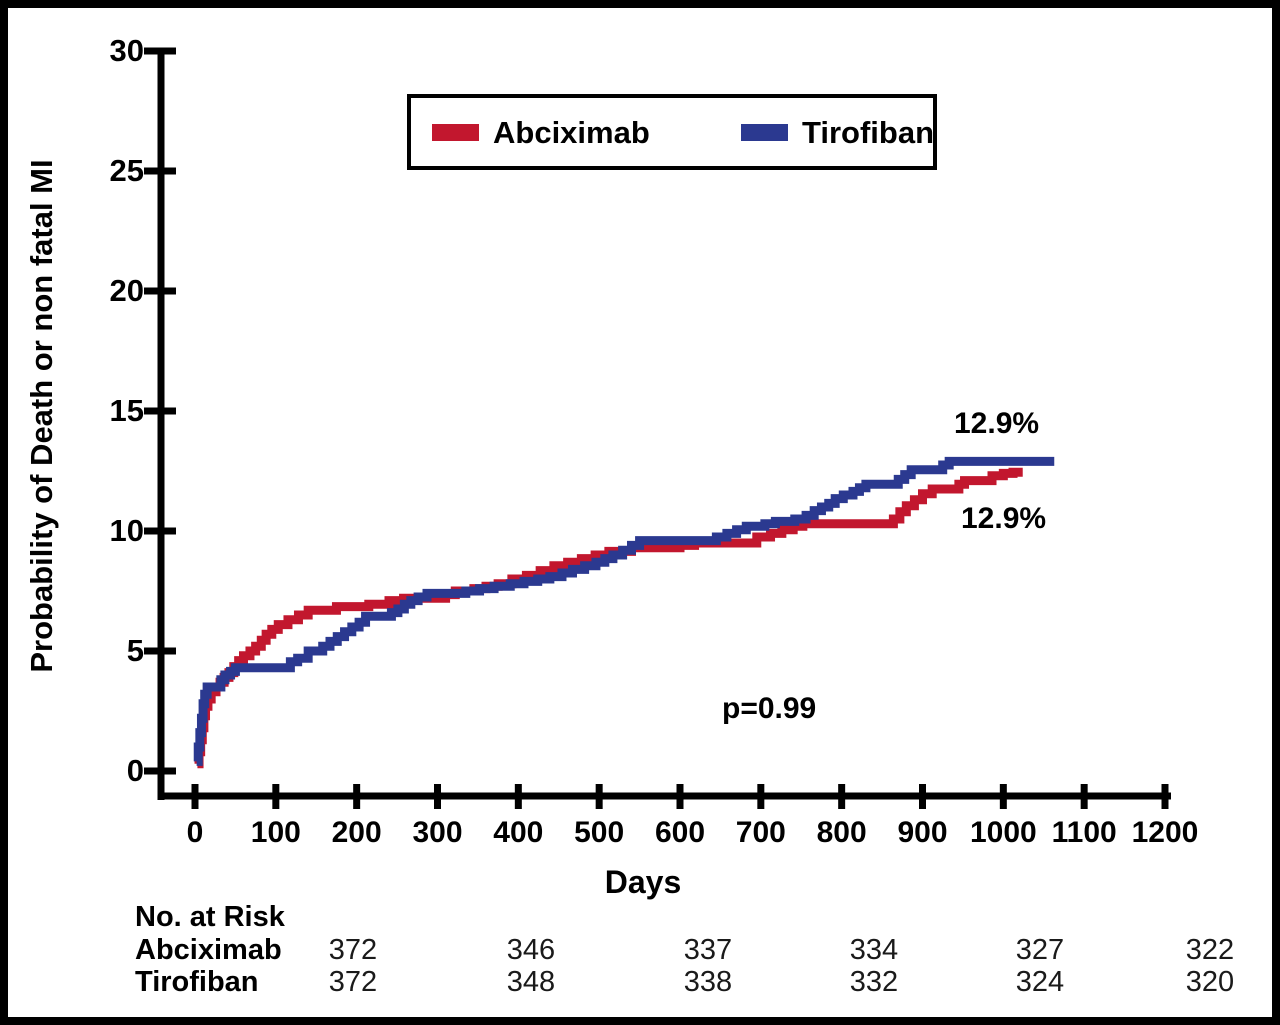 The width and height of the screenshot is (1280, 1025). Describe the element at coordinates (708, 982) in the screenshot. I see `risk-cell: 338` at that location.